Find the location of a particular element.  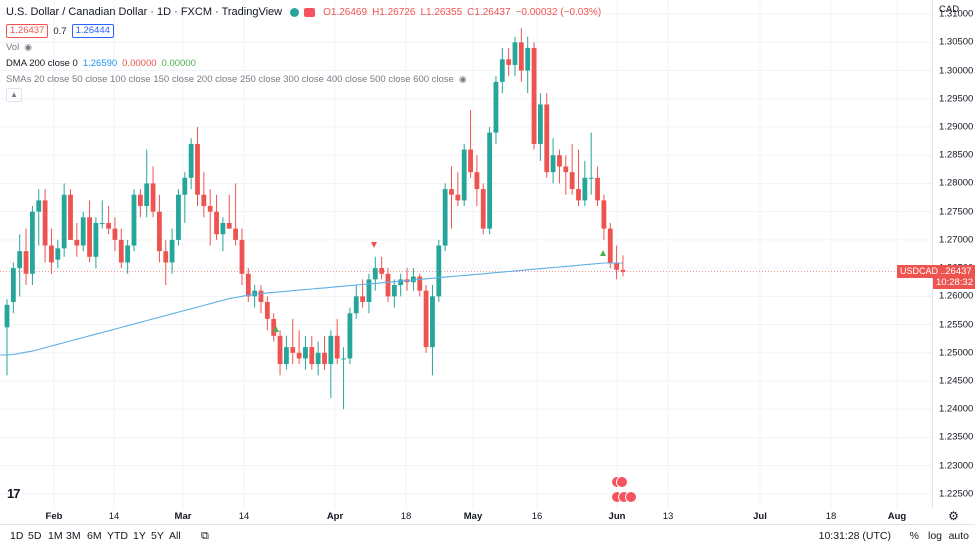

percent-toggle: % is located at coordinates (914, 536).